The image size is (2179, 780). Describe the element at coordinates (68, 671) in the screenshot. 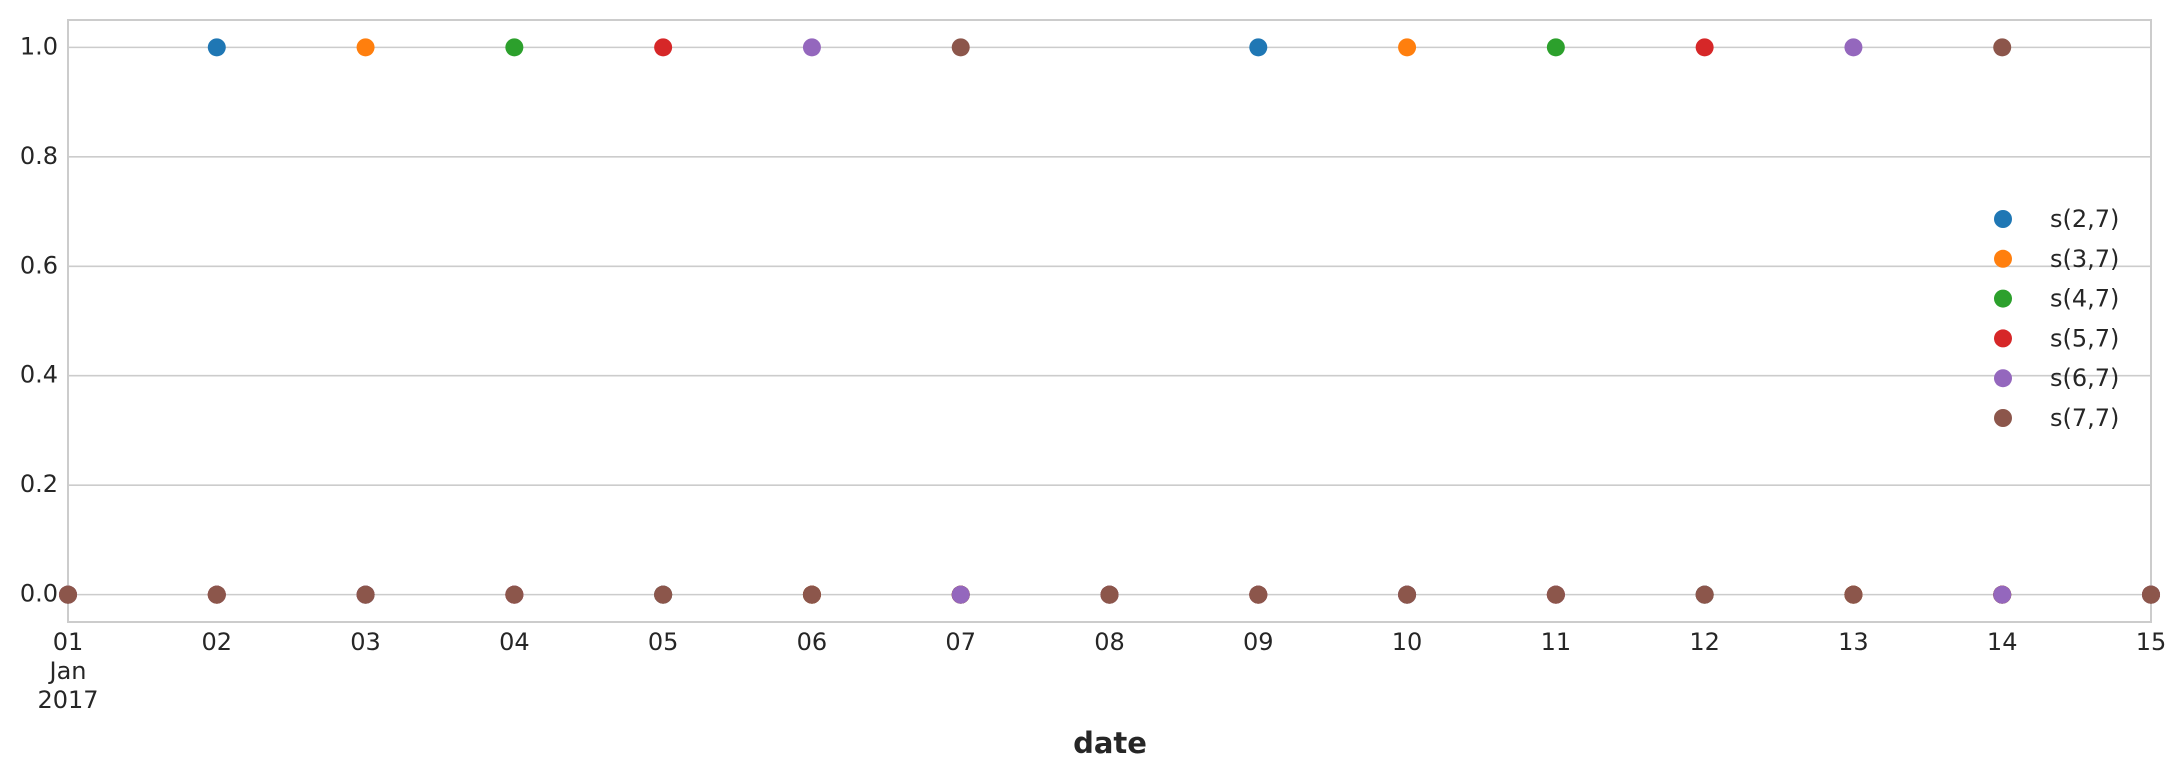

I see `x-tick-label: 01 Jan 2017` at that location.